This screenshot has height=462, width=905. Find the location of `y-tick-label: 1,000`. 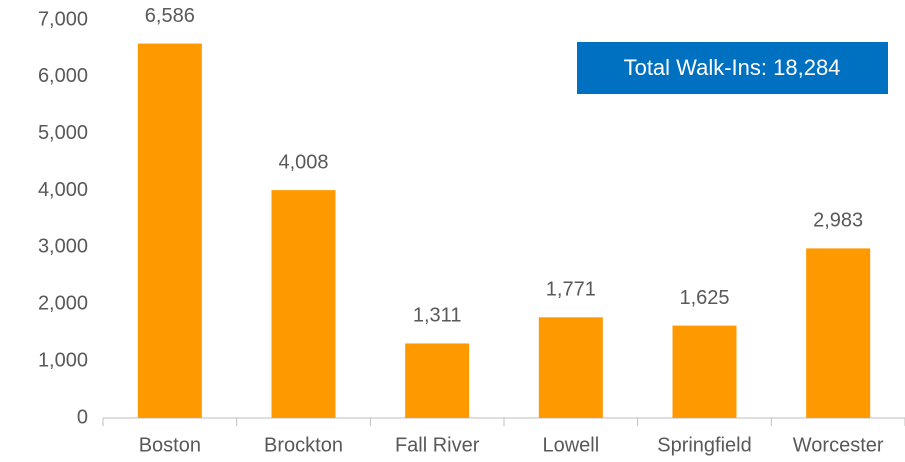

y-tick-label: 1,000 is located at coordinates (63, 360).